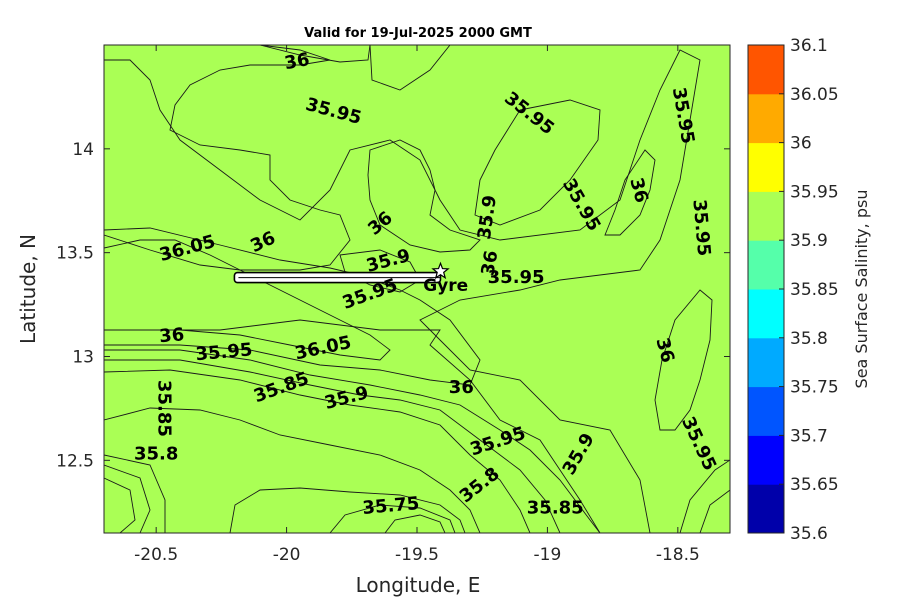 Image resolution: width=900 pixels, height=600 pixels. Describe the element at coordinates (548, 555) in the screenshot. I see `x-tick-label: -19` at that location.